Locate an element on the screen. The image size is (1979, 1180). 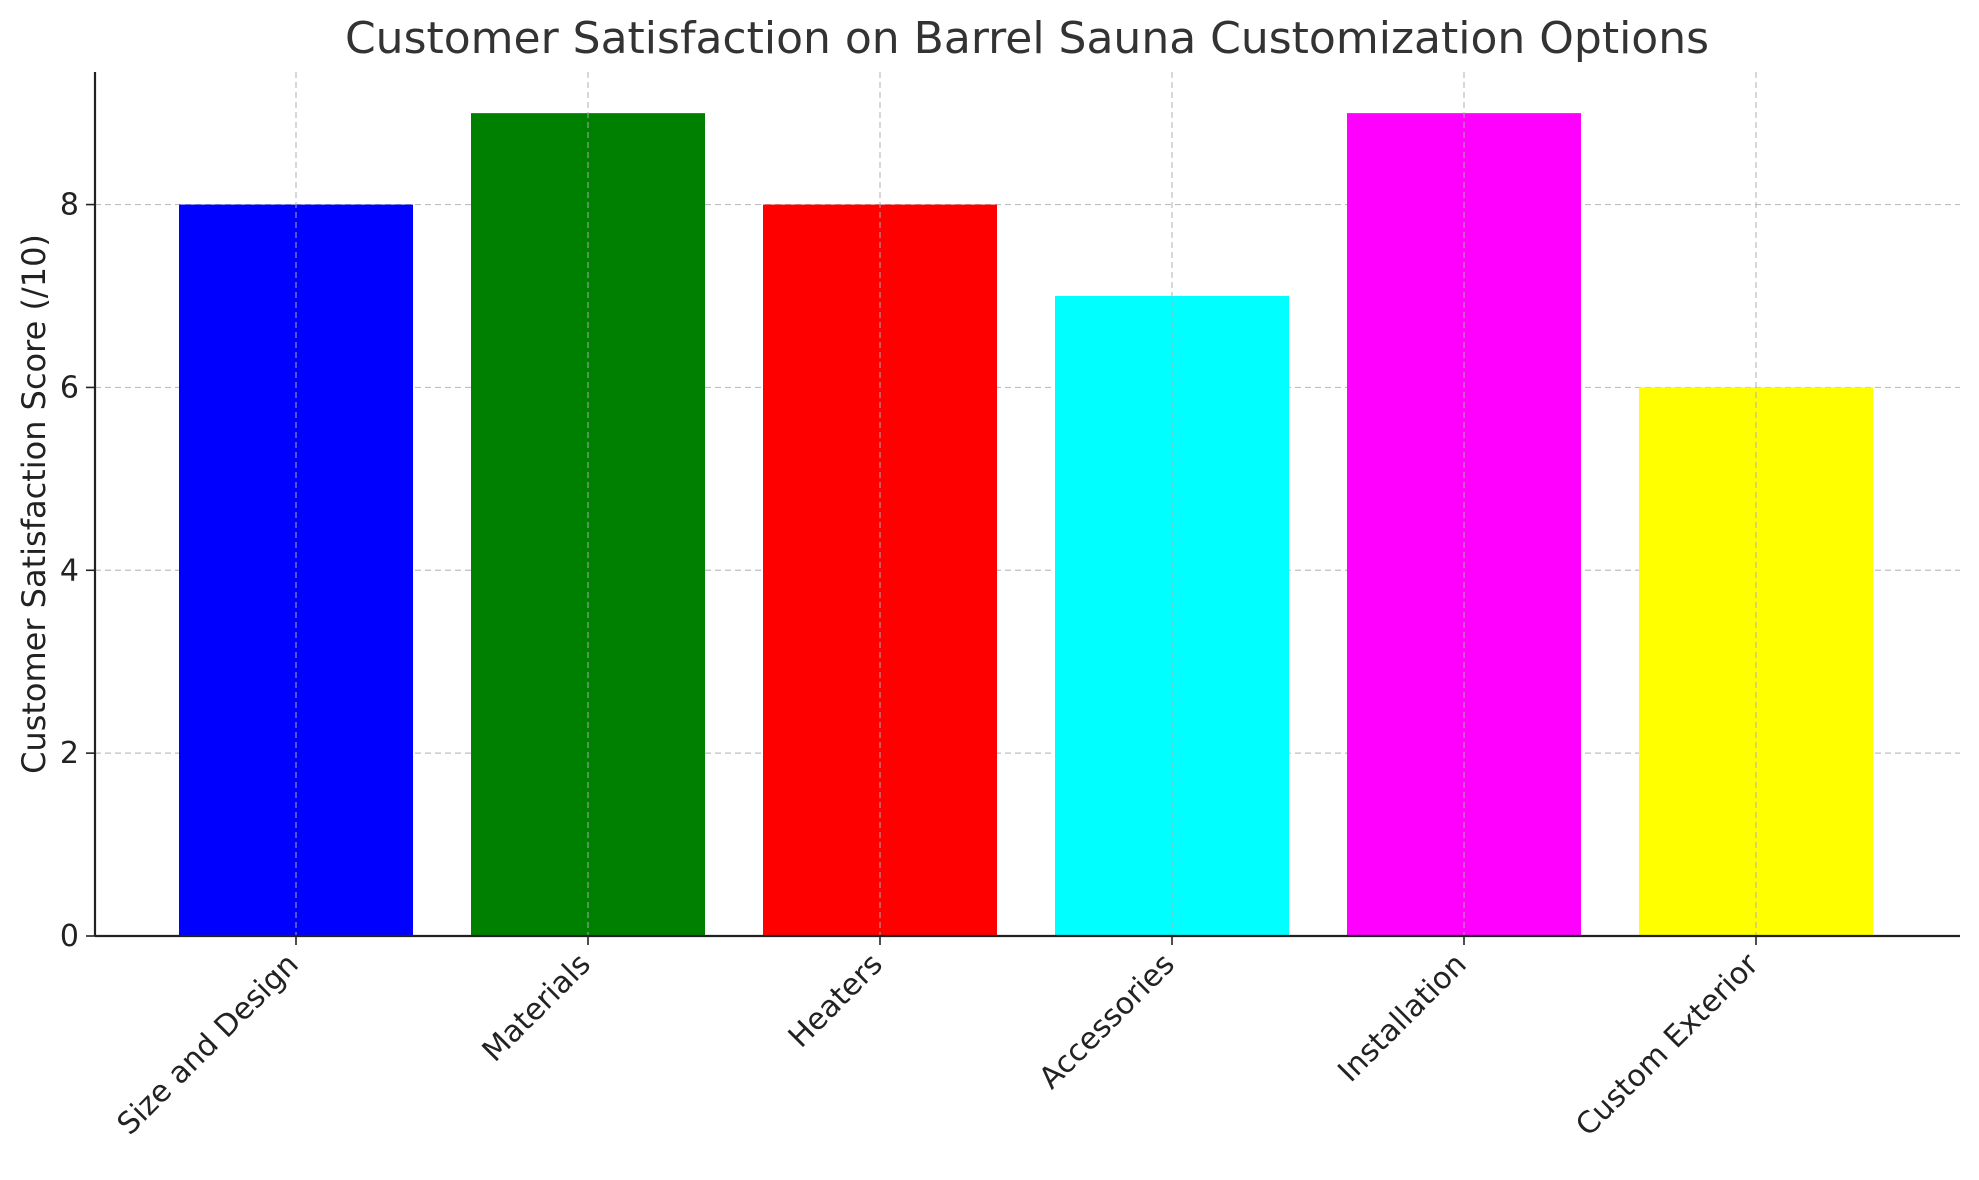
x-tick-label: Materials is located at coordinates (537, 1008).